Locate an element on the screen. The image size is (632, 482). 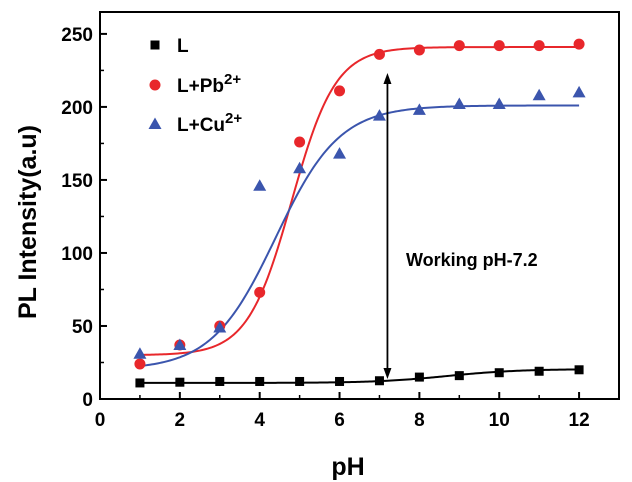
y-tick-label: 50 is located at coordinates (82, 327).